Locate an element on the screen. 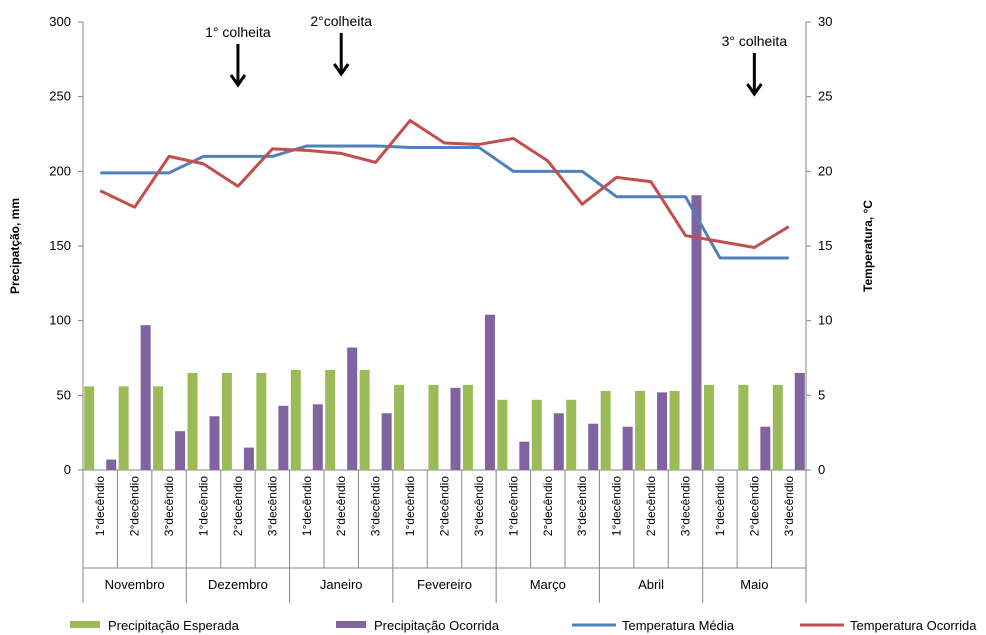 The height and width of the screenshot is (635, 986). left-tick-label: 300 is located at coordinates (60, 21).